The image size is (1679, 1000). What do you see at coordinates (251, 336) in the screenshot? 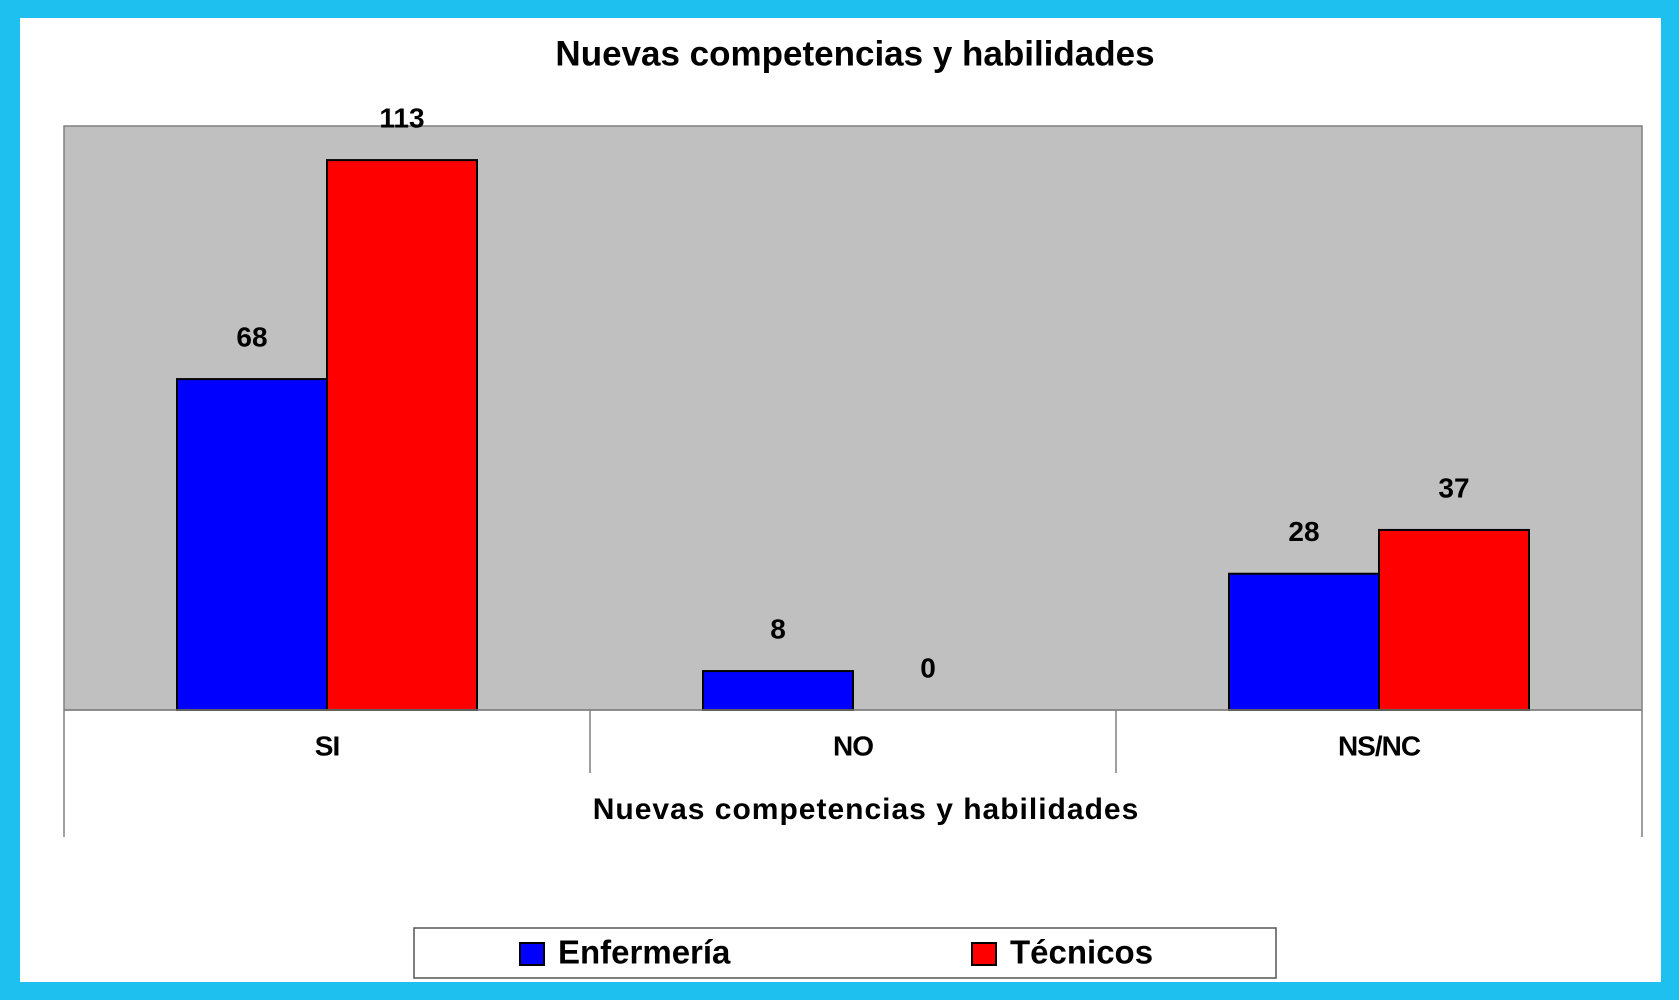
I see `data-label: 68` at bounding box center [251, 336].